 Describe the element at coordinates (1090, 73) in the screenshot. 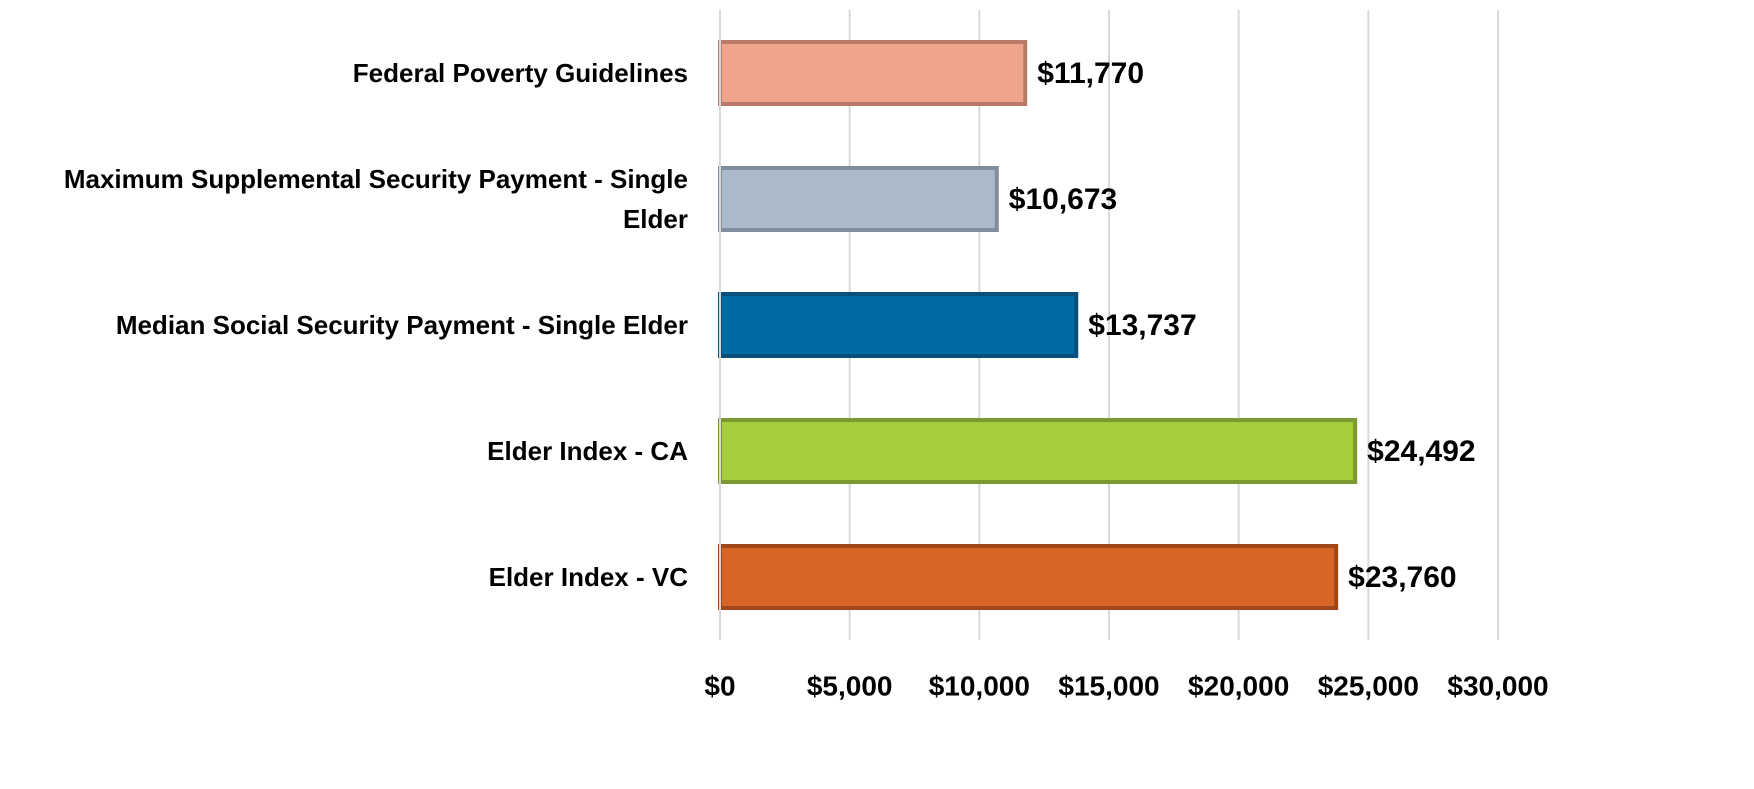

I see `value-label: $11,770` at that location.